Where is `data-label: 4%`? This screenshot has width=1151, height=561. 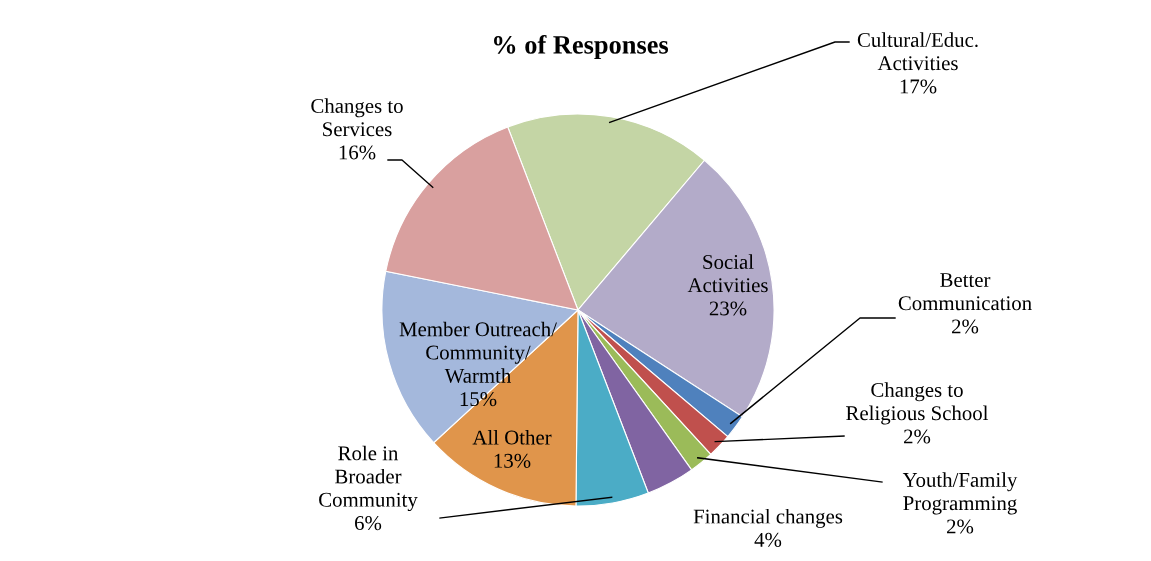 data-label: 4% is located at coordinates (768, 539).